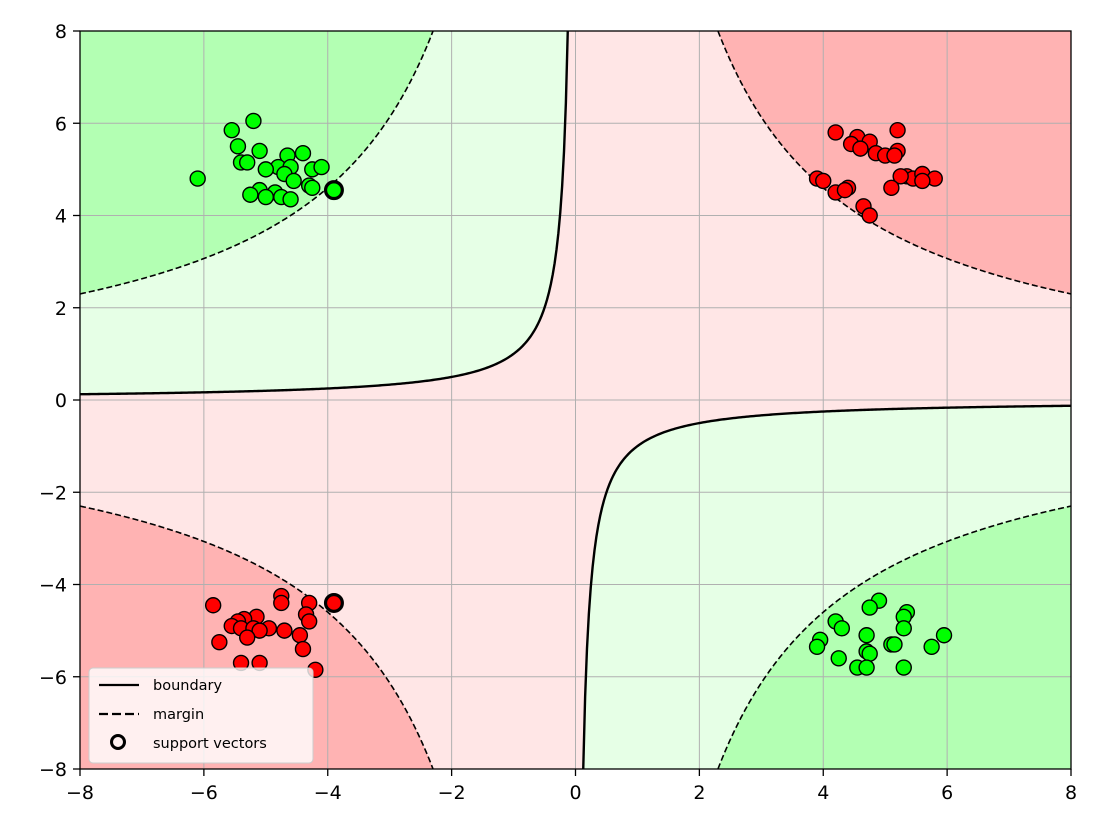 This screenshot has width=1101, height=837. Describe the element at coordinates (1071, 793) in the screenshot. I see `x-tick-label-8: 8` at that location.